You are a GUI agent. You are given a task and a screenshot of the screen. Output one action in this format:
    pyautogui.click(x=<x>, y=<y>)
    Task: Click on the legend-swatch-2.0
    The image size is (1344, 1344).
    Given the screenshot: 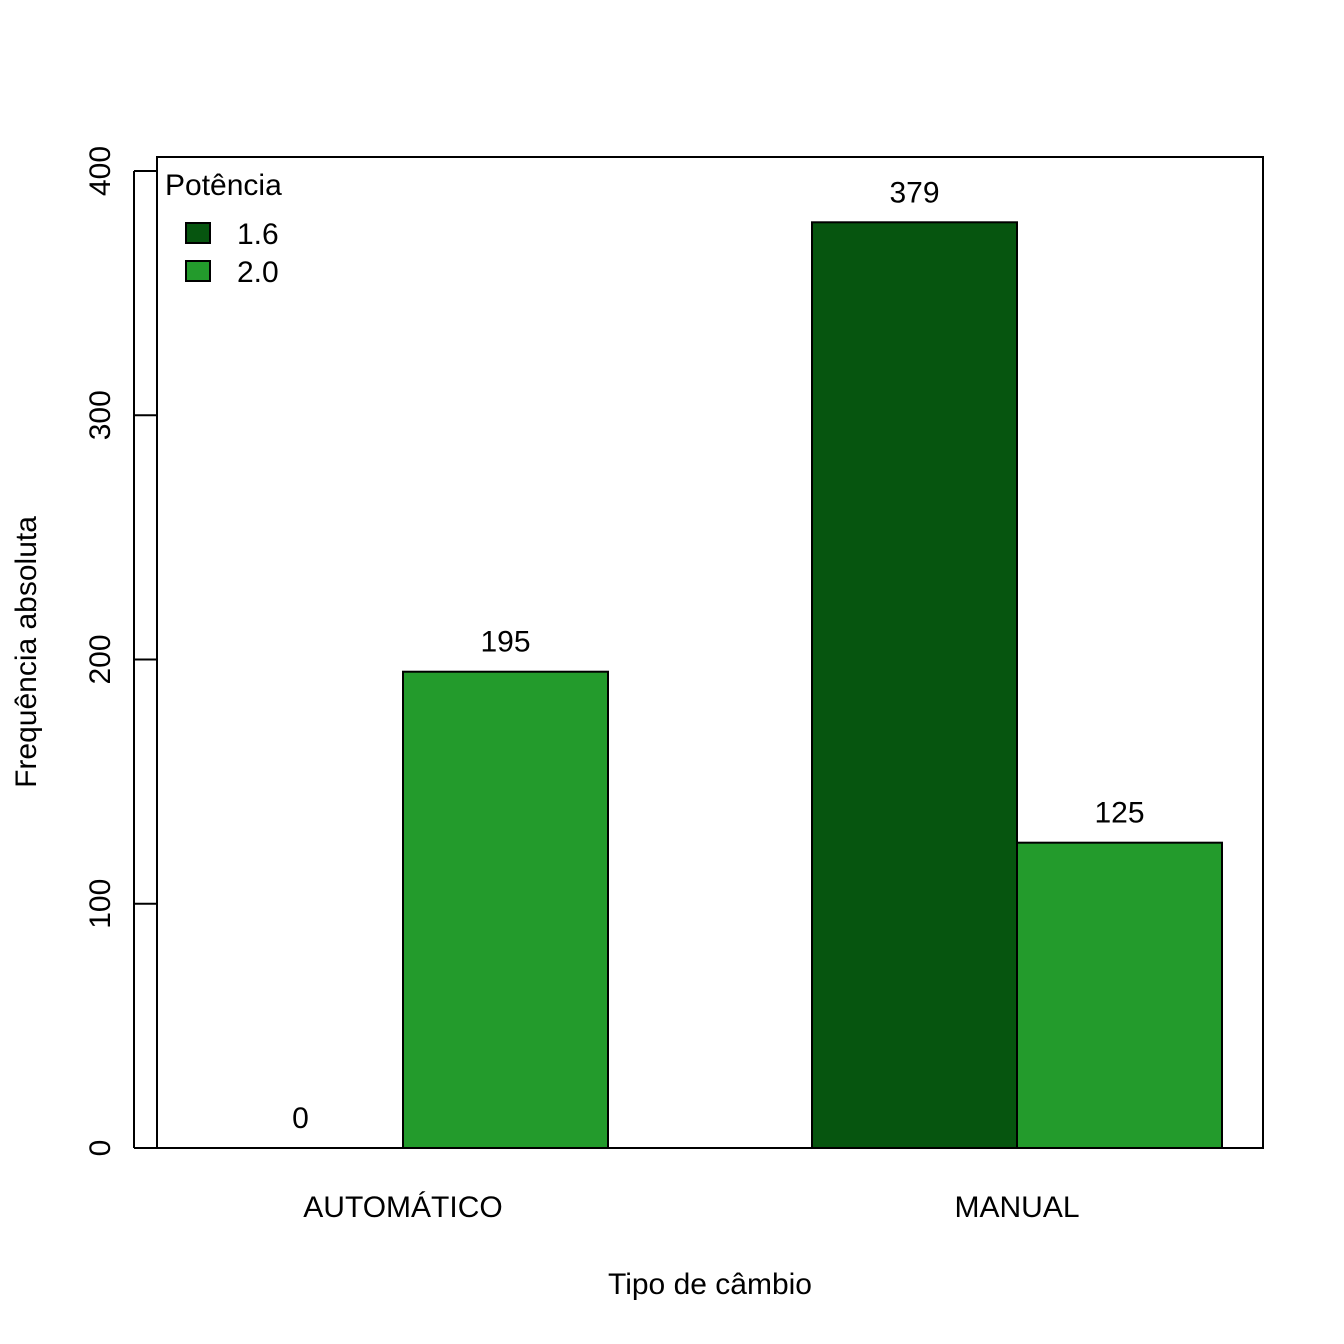 What is the action you would take?
    pyautogui.click(x=198, y=271)
    